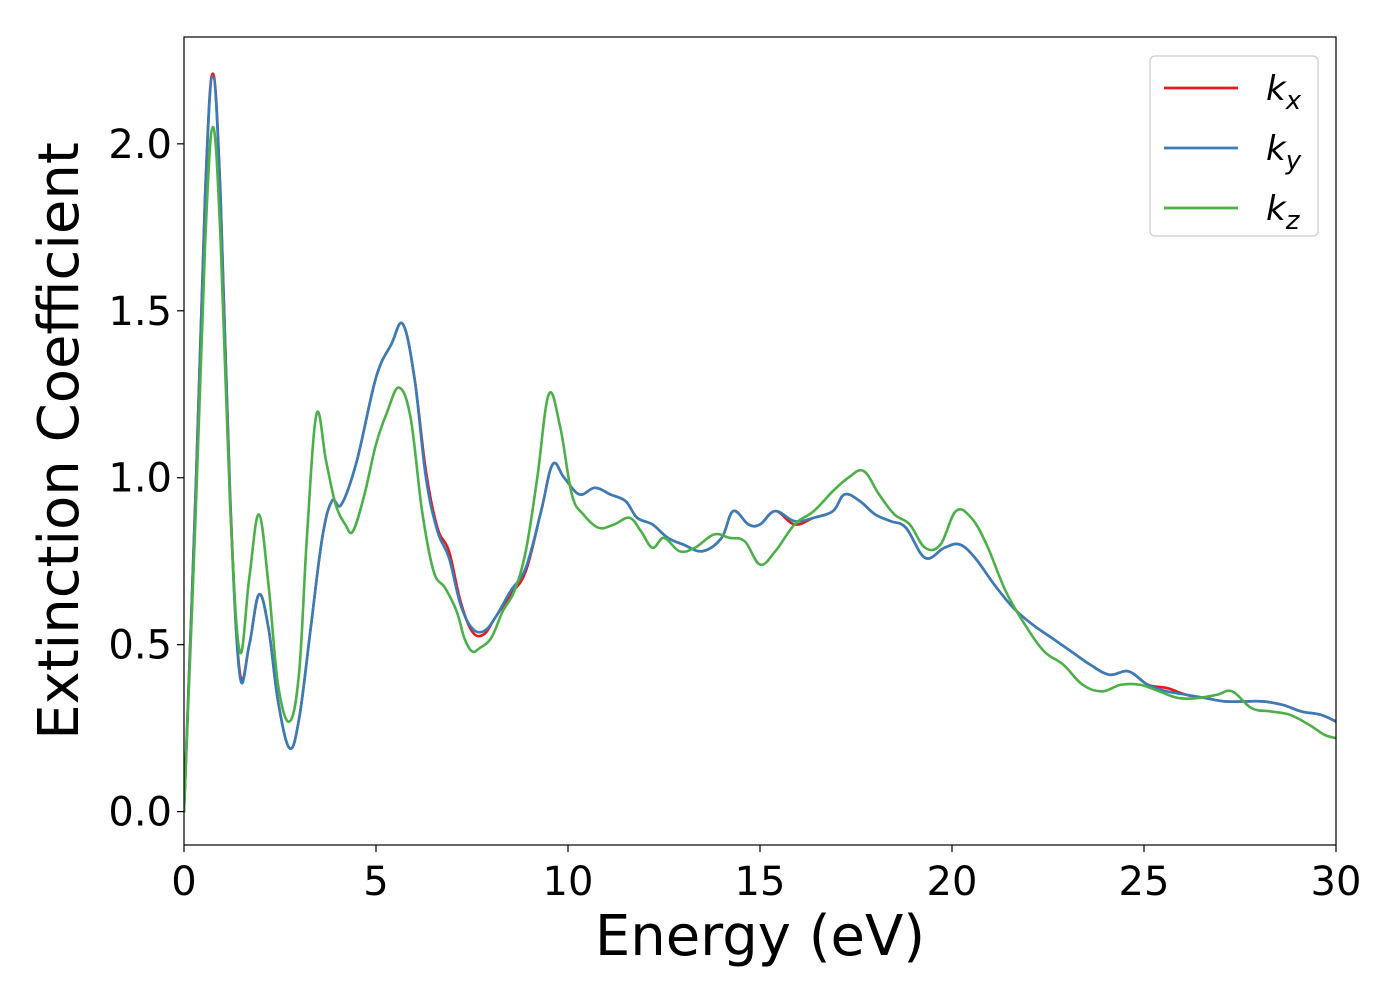 The height and width of the screenshot is (1000, 1400). I want to click on x-tick-label: 0, so click(183, 882).